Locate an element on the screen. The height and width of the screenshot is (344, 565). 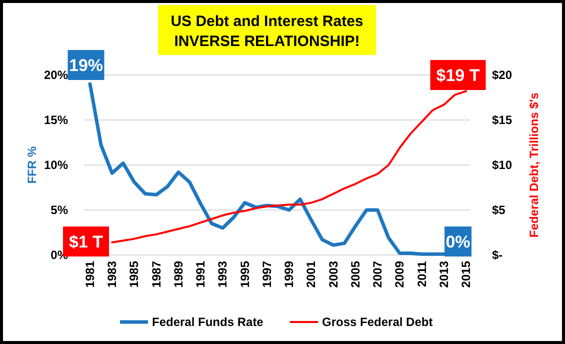
annotation: $19 T is located at coordinates (458, 75).